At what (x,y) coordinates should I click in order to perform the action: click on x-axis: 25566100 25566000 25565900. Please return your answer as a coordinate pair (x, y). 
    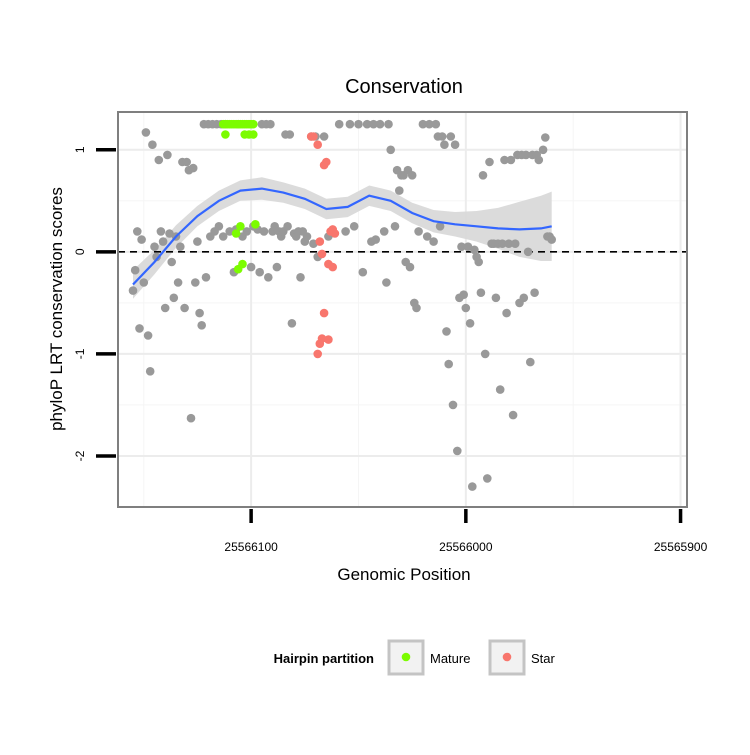
    Looking at the image, I should click on (466, 531).